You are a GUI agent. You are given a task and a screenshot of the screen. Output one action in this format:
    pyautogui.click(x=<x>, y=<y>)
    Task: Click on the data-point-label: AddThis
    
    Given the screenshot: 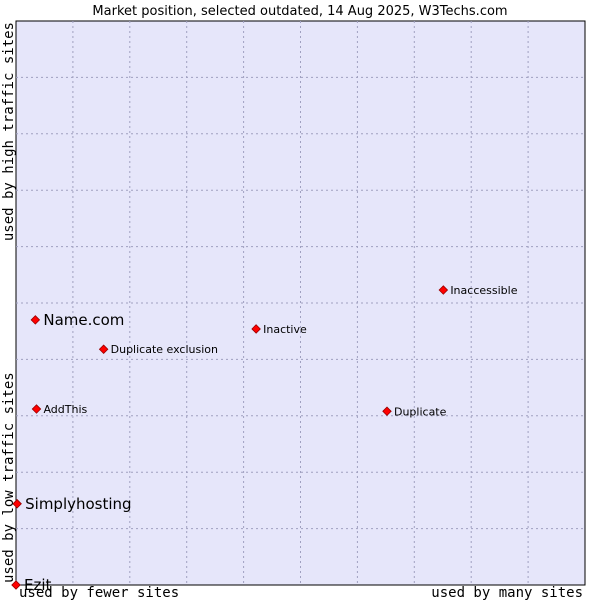 What is the action you would take?
    pyautogui.click(x=65, y=409)
    